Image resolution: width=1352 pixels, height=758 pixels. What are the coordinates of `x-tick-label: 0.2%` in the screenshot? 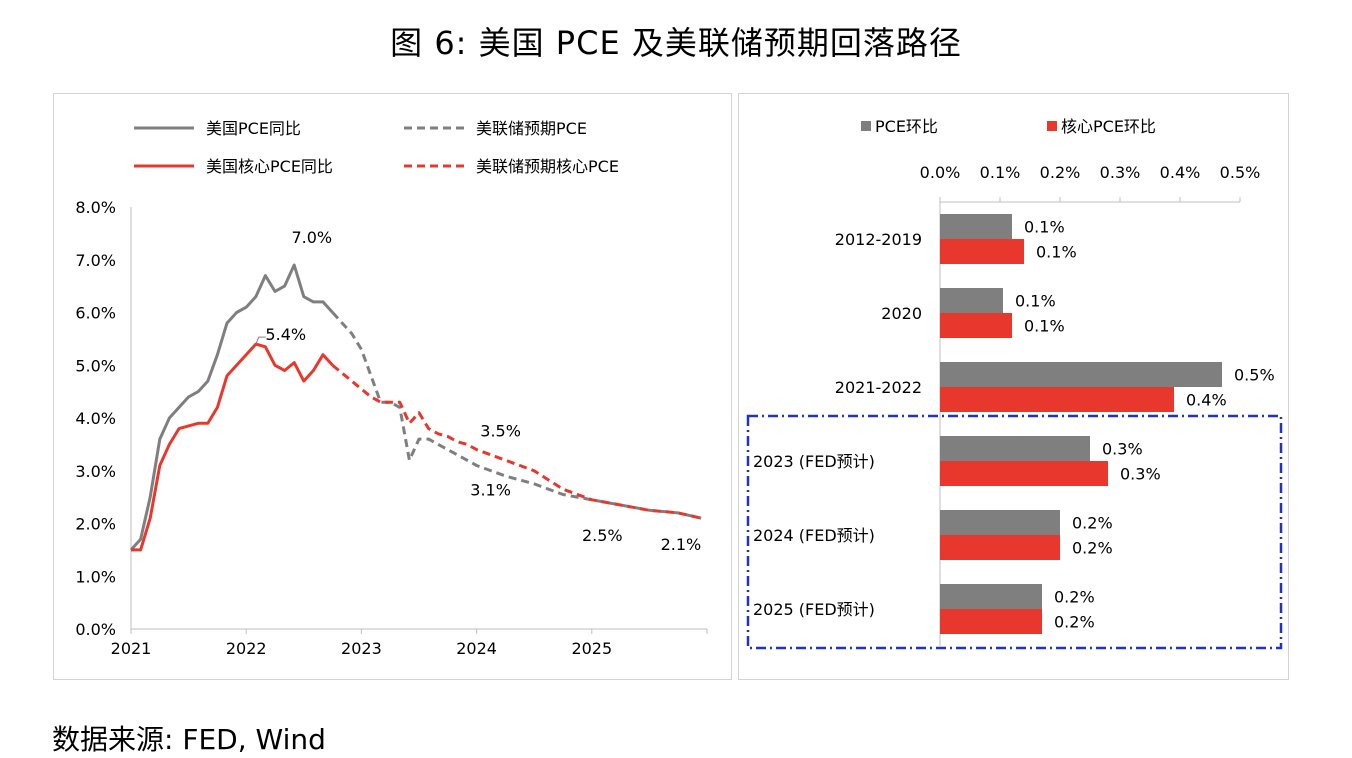 It's located at (1060, 172).